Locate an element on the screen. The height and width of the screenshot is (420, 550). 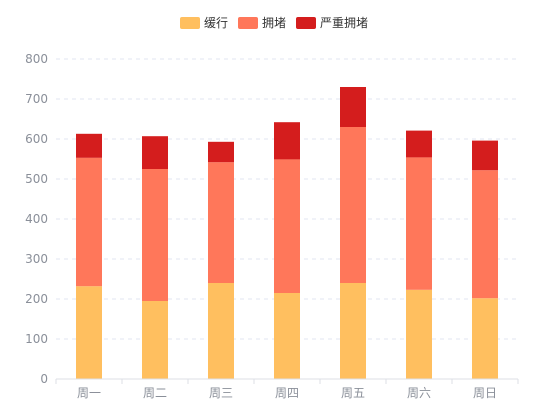
legend: 缓行 拥堵 严重拥堵 is located at coordinates (274, 23).